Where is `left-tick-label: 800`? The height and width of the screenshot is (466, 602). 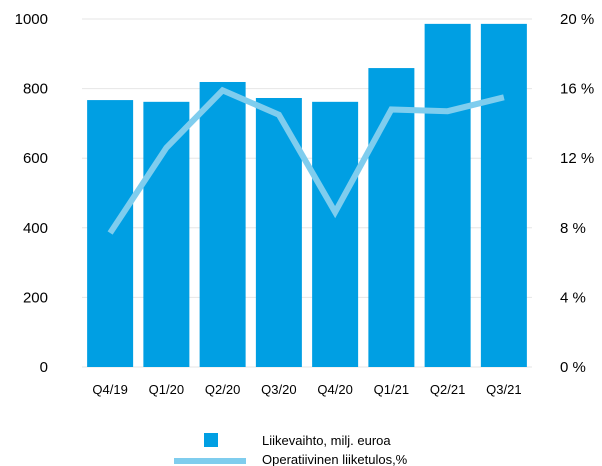 left-tick-label: 800 is located at coordinates (35, 89).